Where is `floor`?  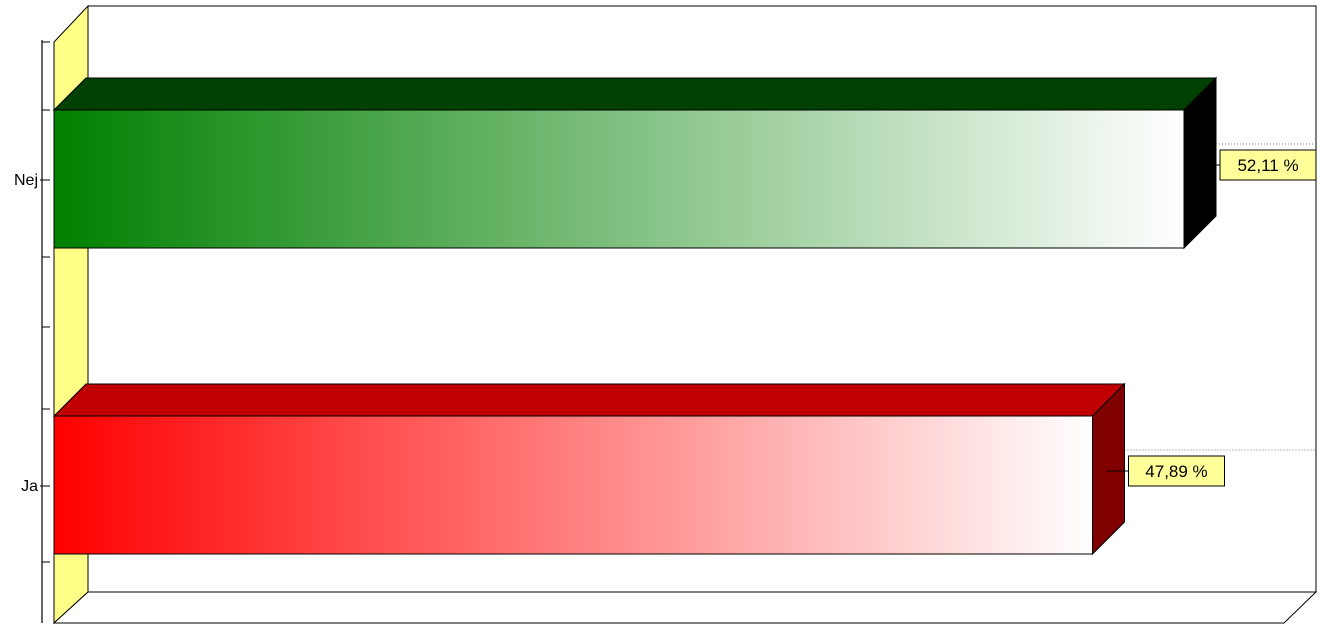 floor is located at coordinates (685, 607).